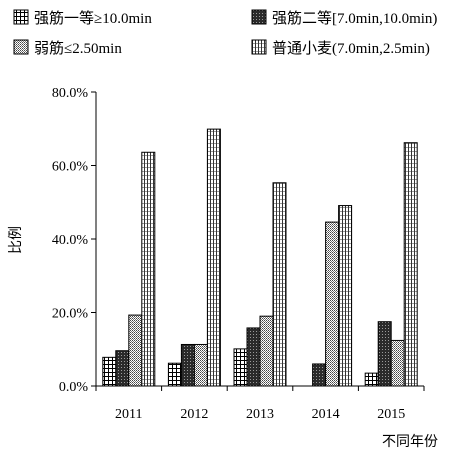  Describe the element at coordinates (74, 387) in the screenshot. I see `y-tick-label: 0.0%` at that location.